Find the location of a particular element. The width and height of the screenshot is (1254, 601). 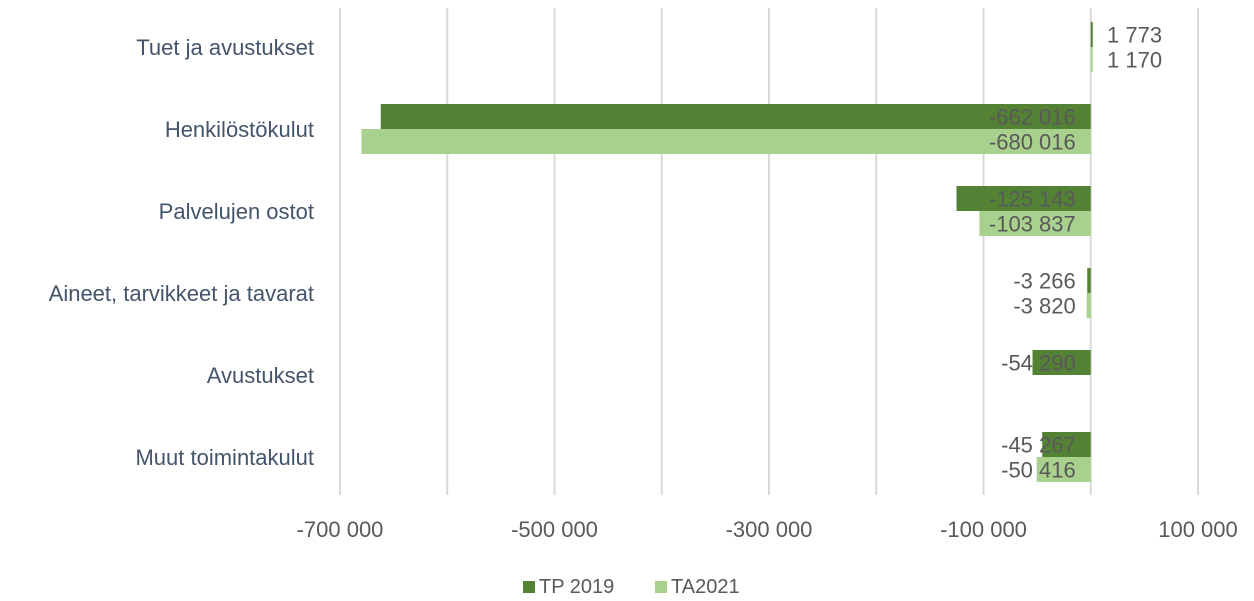

category-label: Tuet ja avustukset is located at coordinates (225, 47).